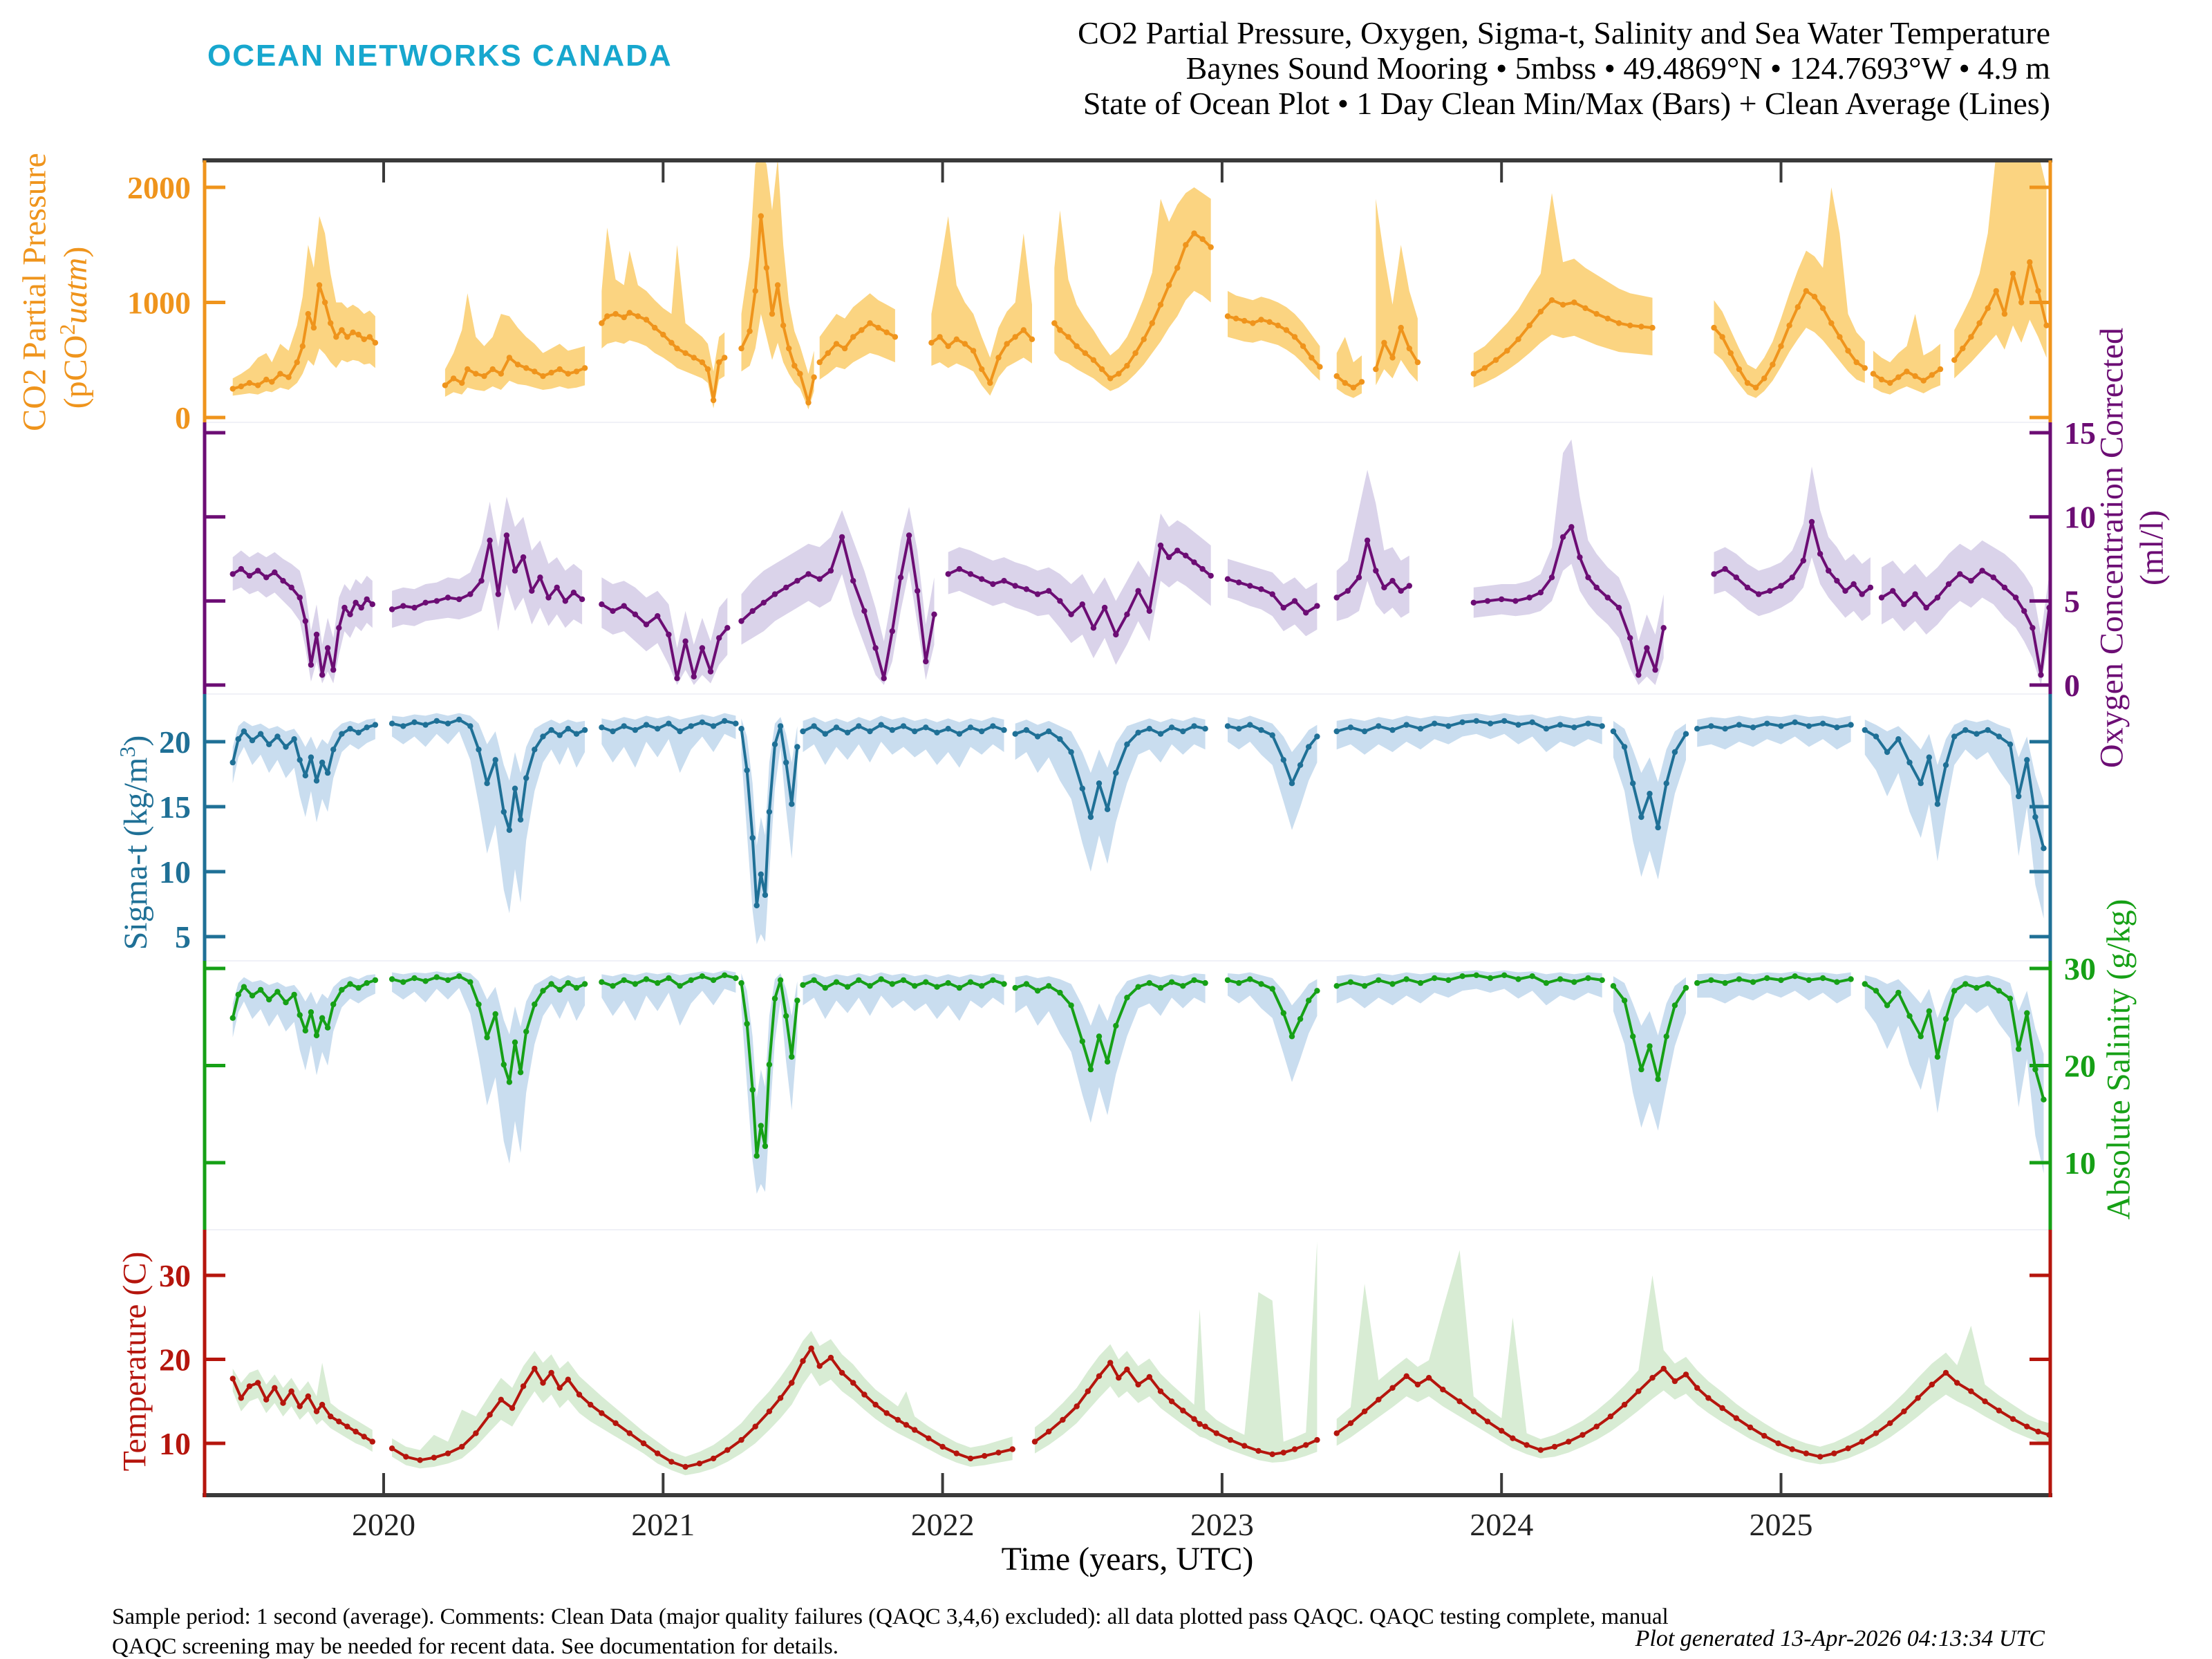 Image resolution: width=2212 pixels, height=1659 pixels. I want to click on year-tick-label: 2021, so click(663, 1525).